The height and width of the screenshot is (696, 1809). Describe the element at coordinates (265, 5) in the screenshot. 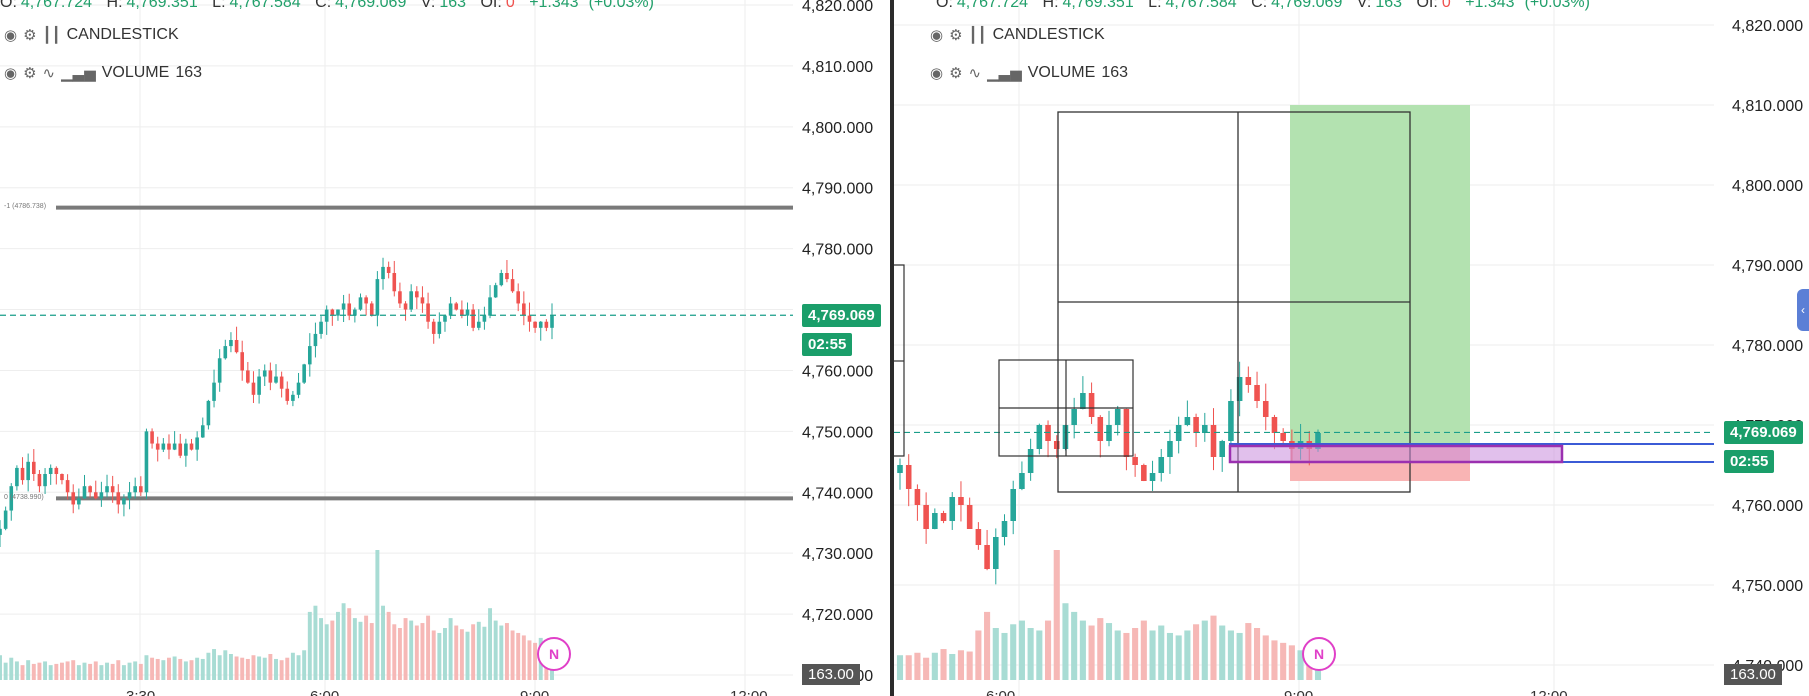

I see `low-value: 4,767.584` at that location.